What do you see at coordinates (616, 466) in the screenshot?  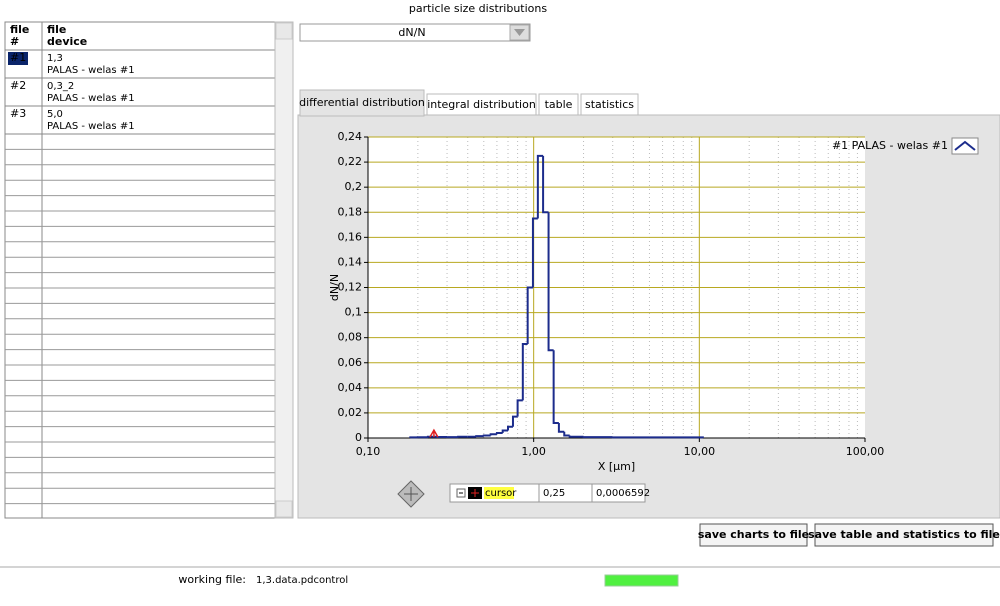 I see `x-axis-label: X [µm]` at bounding box center [616, 466].